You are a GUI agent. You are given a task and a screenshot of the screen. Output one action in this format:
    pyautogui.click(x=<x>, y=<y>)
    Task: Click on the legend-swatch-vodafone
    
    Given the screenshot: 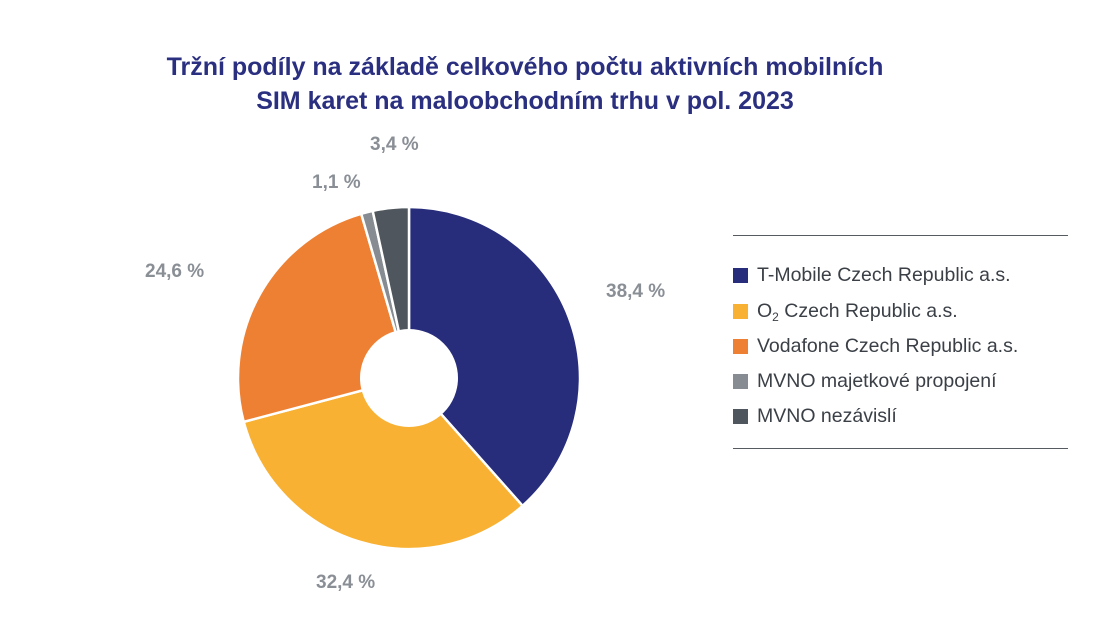 What is the action you would take?
    pyautogui.click(x=740, y=346)
    